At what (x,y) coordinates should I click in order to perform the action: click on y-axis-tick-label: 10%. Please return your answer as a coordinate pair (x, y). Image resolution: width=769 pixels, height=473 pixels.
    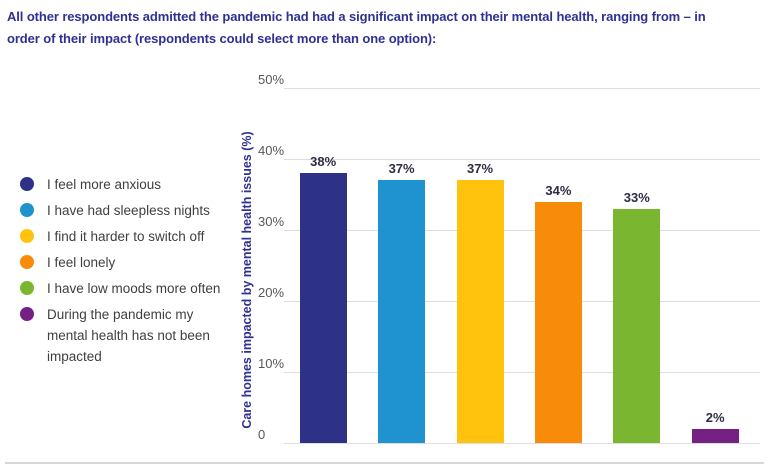
    Looking at the image, I should click on (271, 363).